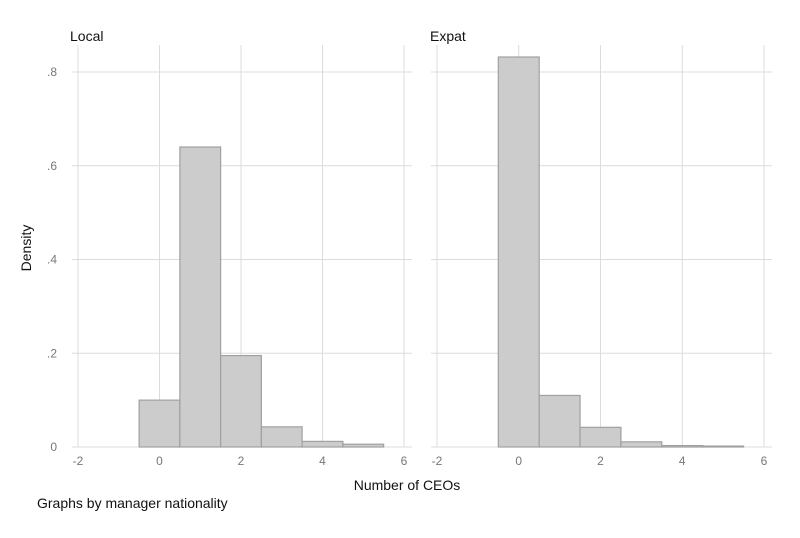  Describe the element at coordinates (52, 353) in the screenshot. I see `y-tick-label: .2` at that location.